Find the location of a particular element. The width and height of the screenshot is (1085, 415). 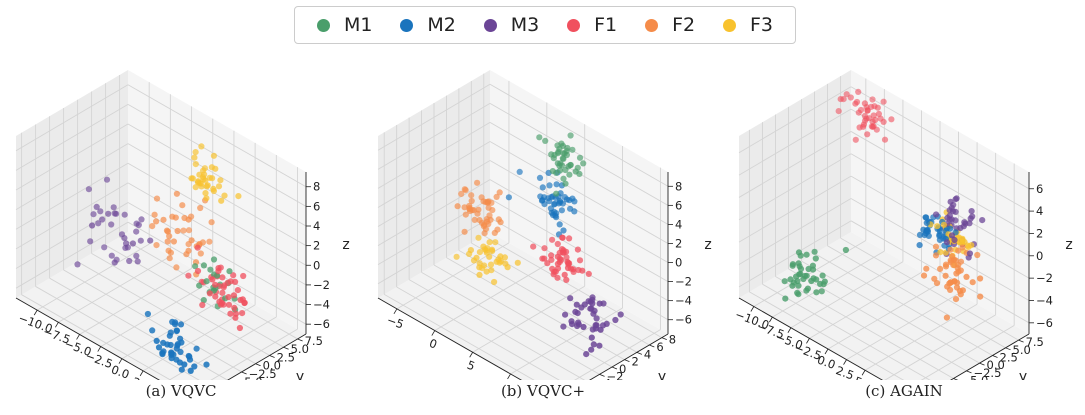

y-tick-label: 6 is located at coordinates (659, 347).